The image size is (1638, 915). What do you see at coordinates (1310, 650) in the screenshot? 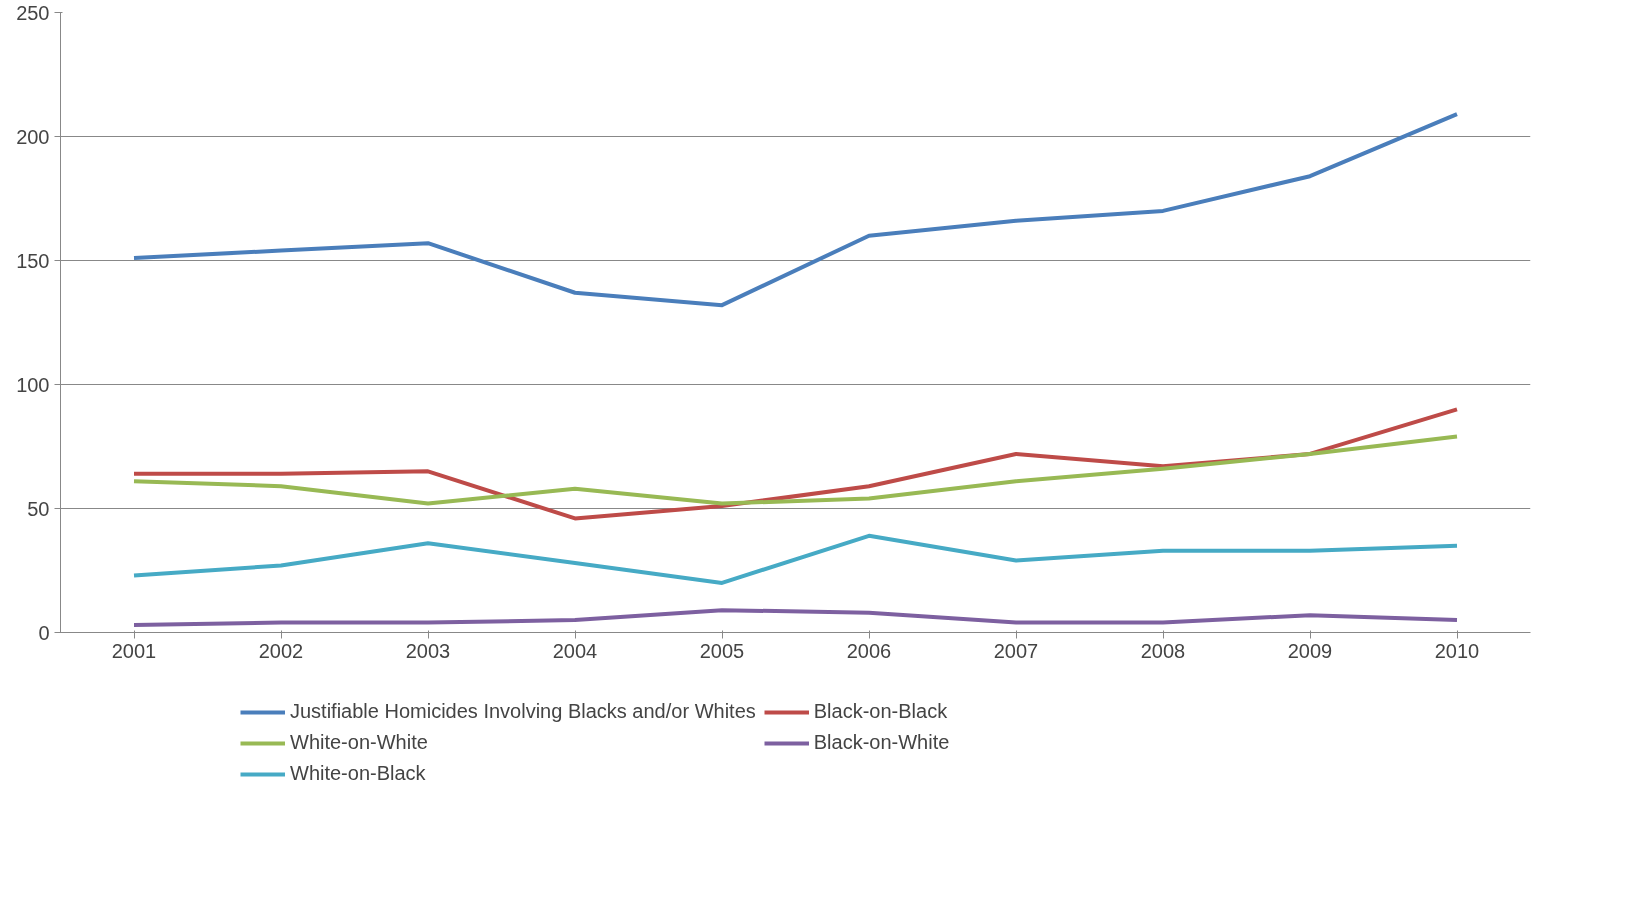
I see `x-tick-label: 2009` at bounding box center [1310, 650].